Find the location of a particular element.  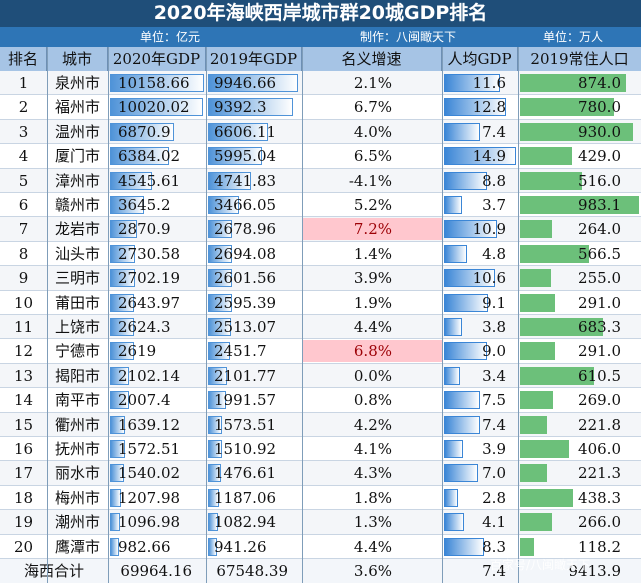

per-capita-value: 3.7 is located at coordinates (494, 205).